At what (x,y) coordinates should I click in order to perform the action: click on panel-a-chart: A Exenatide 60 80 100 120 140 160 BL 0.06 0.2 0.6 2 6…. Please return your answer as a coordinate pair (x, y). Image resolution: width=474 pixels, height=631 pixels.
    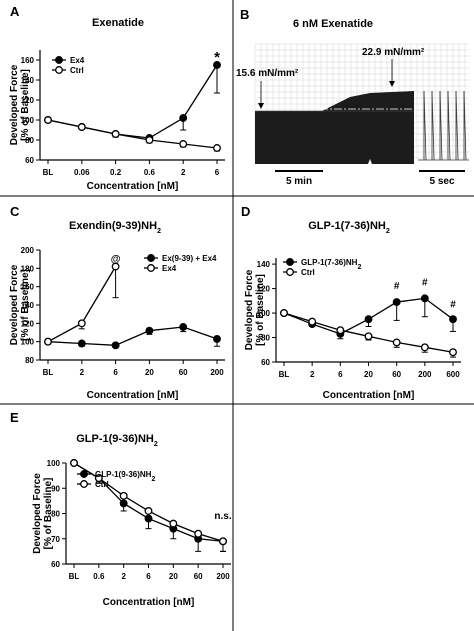
    Looking at the image, I should click on (117, 98).